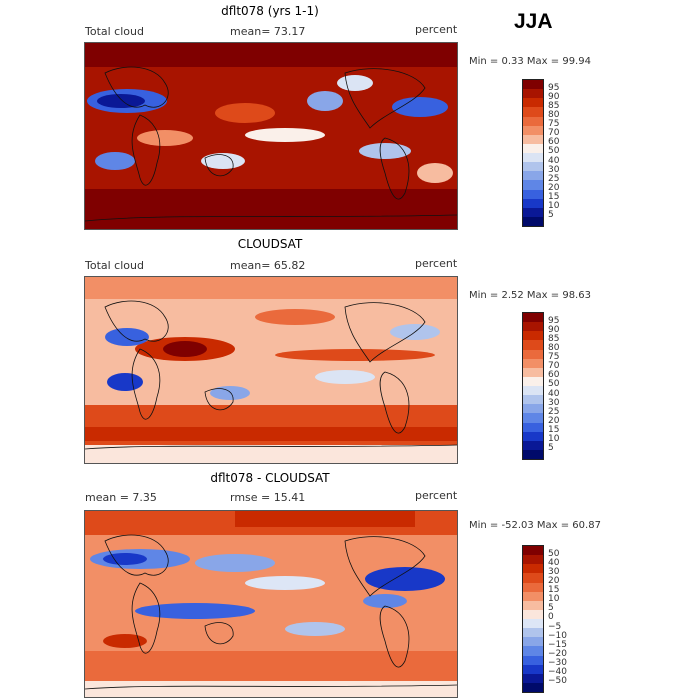 Image resolution: width=700 pixels, height=700 pixels. I want to click on map-cloudsat-total-cloud, so click(271, 370).